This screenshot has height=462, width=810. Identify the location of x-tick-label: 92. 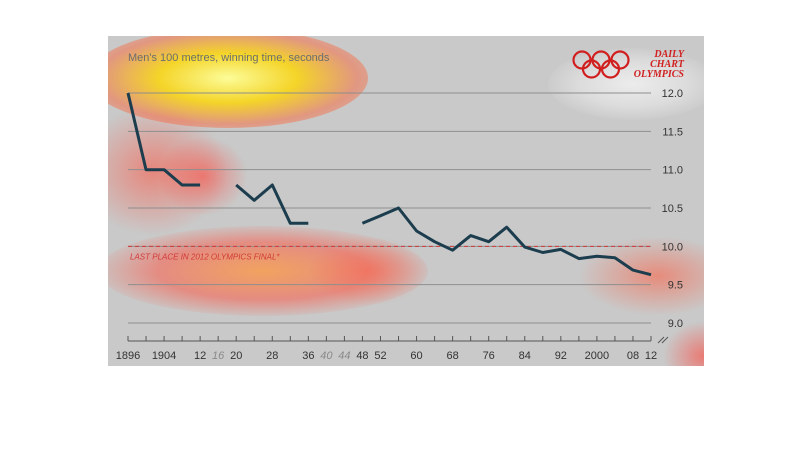
(561, 356).